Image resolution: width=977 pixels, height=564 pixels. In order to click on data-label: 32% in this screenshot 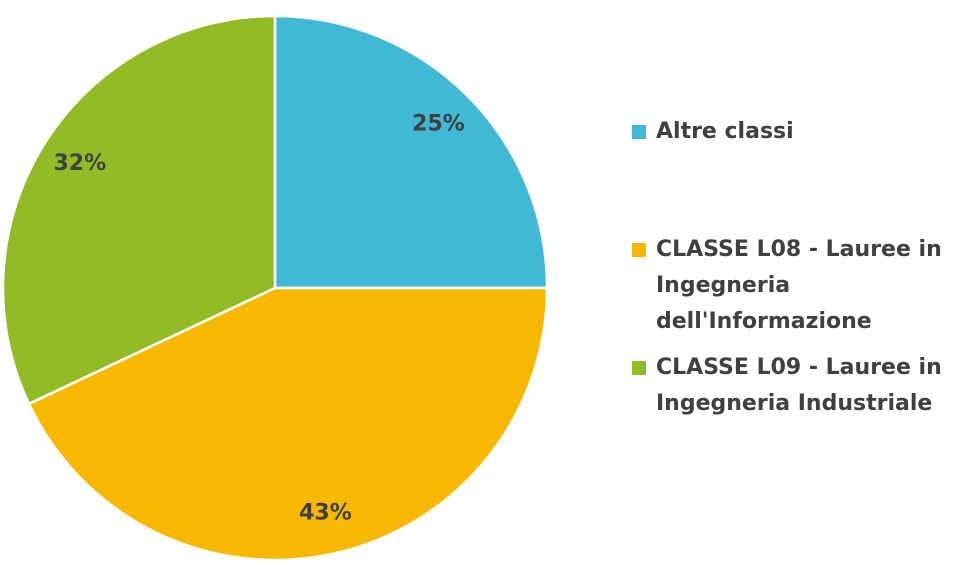, I will do `click(79, 163)`.